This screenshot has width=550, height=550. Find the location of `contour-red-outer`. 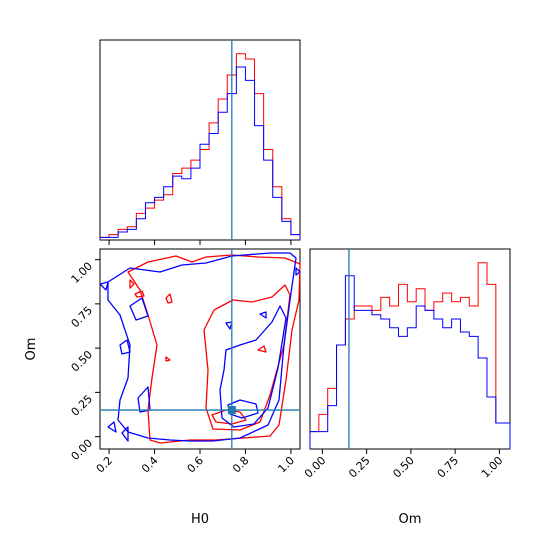

contour-red-outer is located at coordinates (214, 349).